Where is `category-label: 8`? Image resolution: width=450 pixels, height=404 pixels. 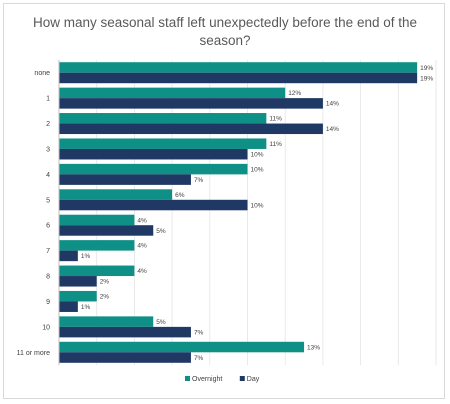 category-label: 8 is located at coordinates (48, 277).